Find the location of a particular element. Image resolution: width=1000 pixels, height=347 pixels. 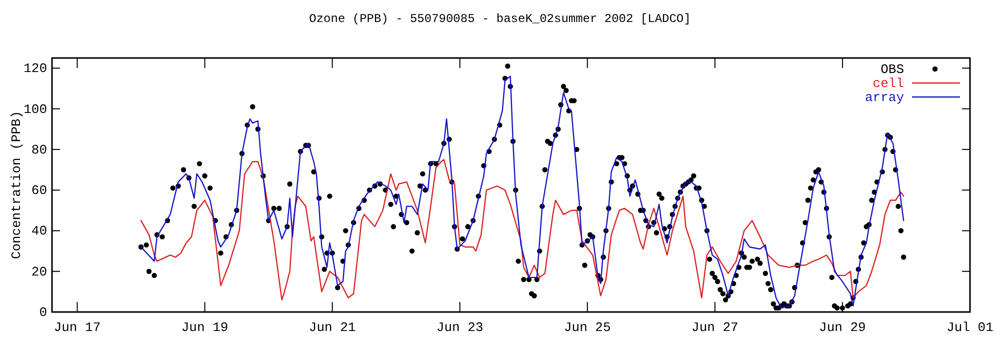

x-tick-label: Jun 27 is located at coordinates (715, 327).